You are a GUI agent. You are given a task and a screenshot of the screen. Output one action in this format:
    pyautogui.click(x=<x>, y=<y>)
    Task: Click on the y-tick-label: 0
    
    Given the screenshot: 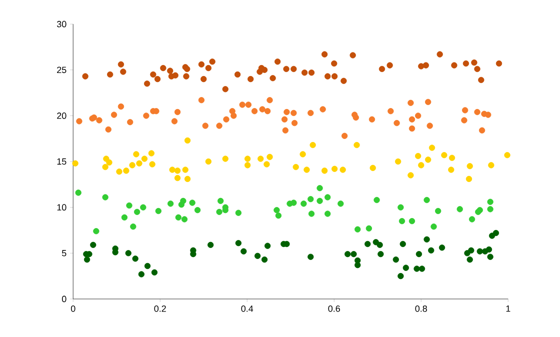 What is the action you would take?
    pyautogui.click(x=64, y=299)
    